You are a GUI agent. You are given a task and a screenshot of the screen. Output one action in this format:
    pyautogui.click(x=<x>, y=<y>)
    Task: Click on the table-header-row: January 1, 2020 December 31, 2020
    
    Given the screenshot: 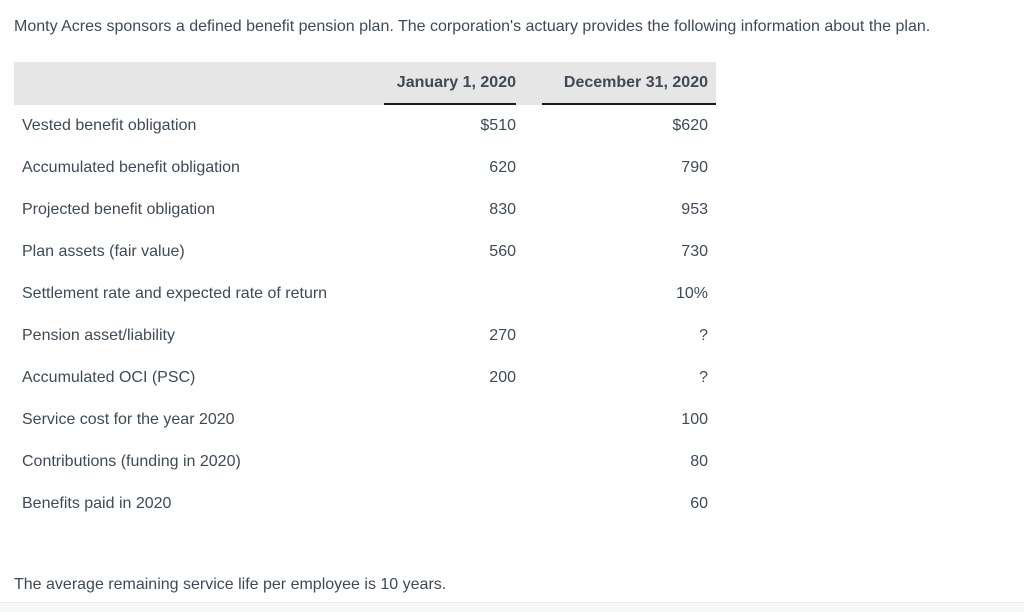 What is the action you would take?
    pyautogui.click(x=365, y=83)
    